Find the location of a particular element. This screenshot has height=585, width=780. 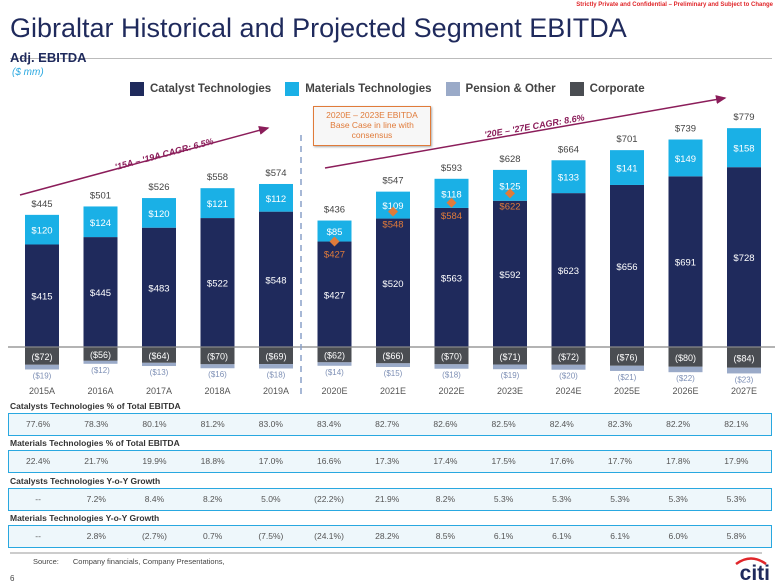

label-total: $501 is located at coordinates (100, 195).